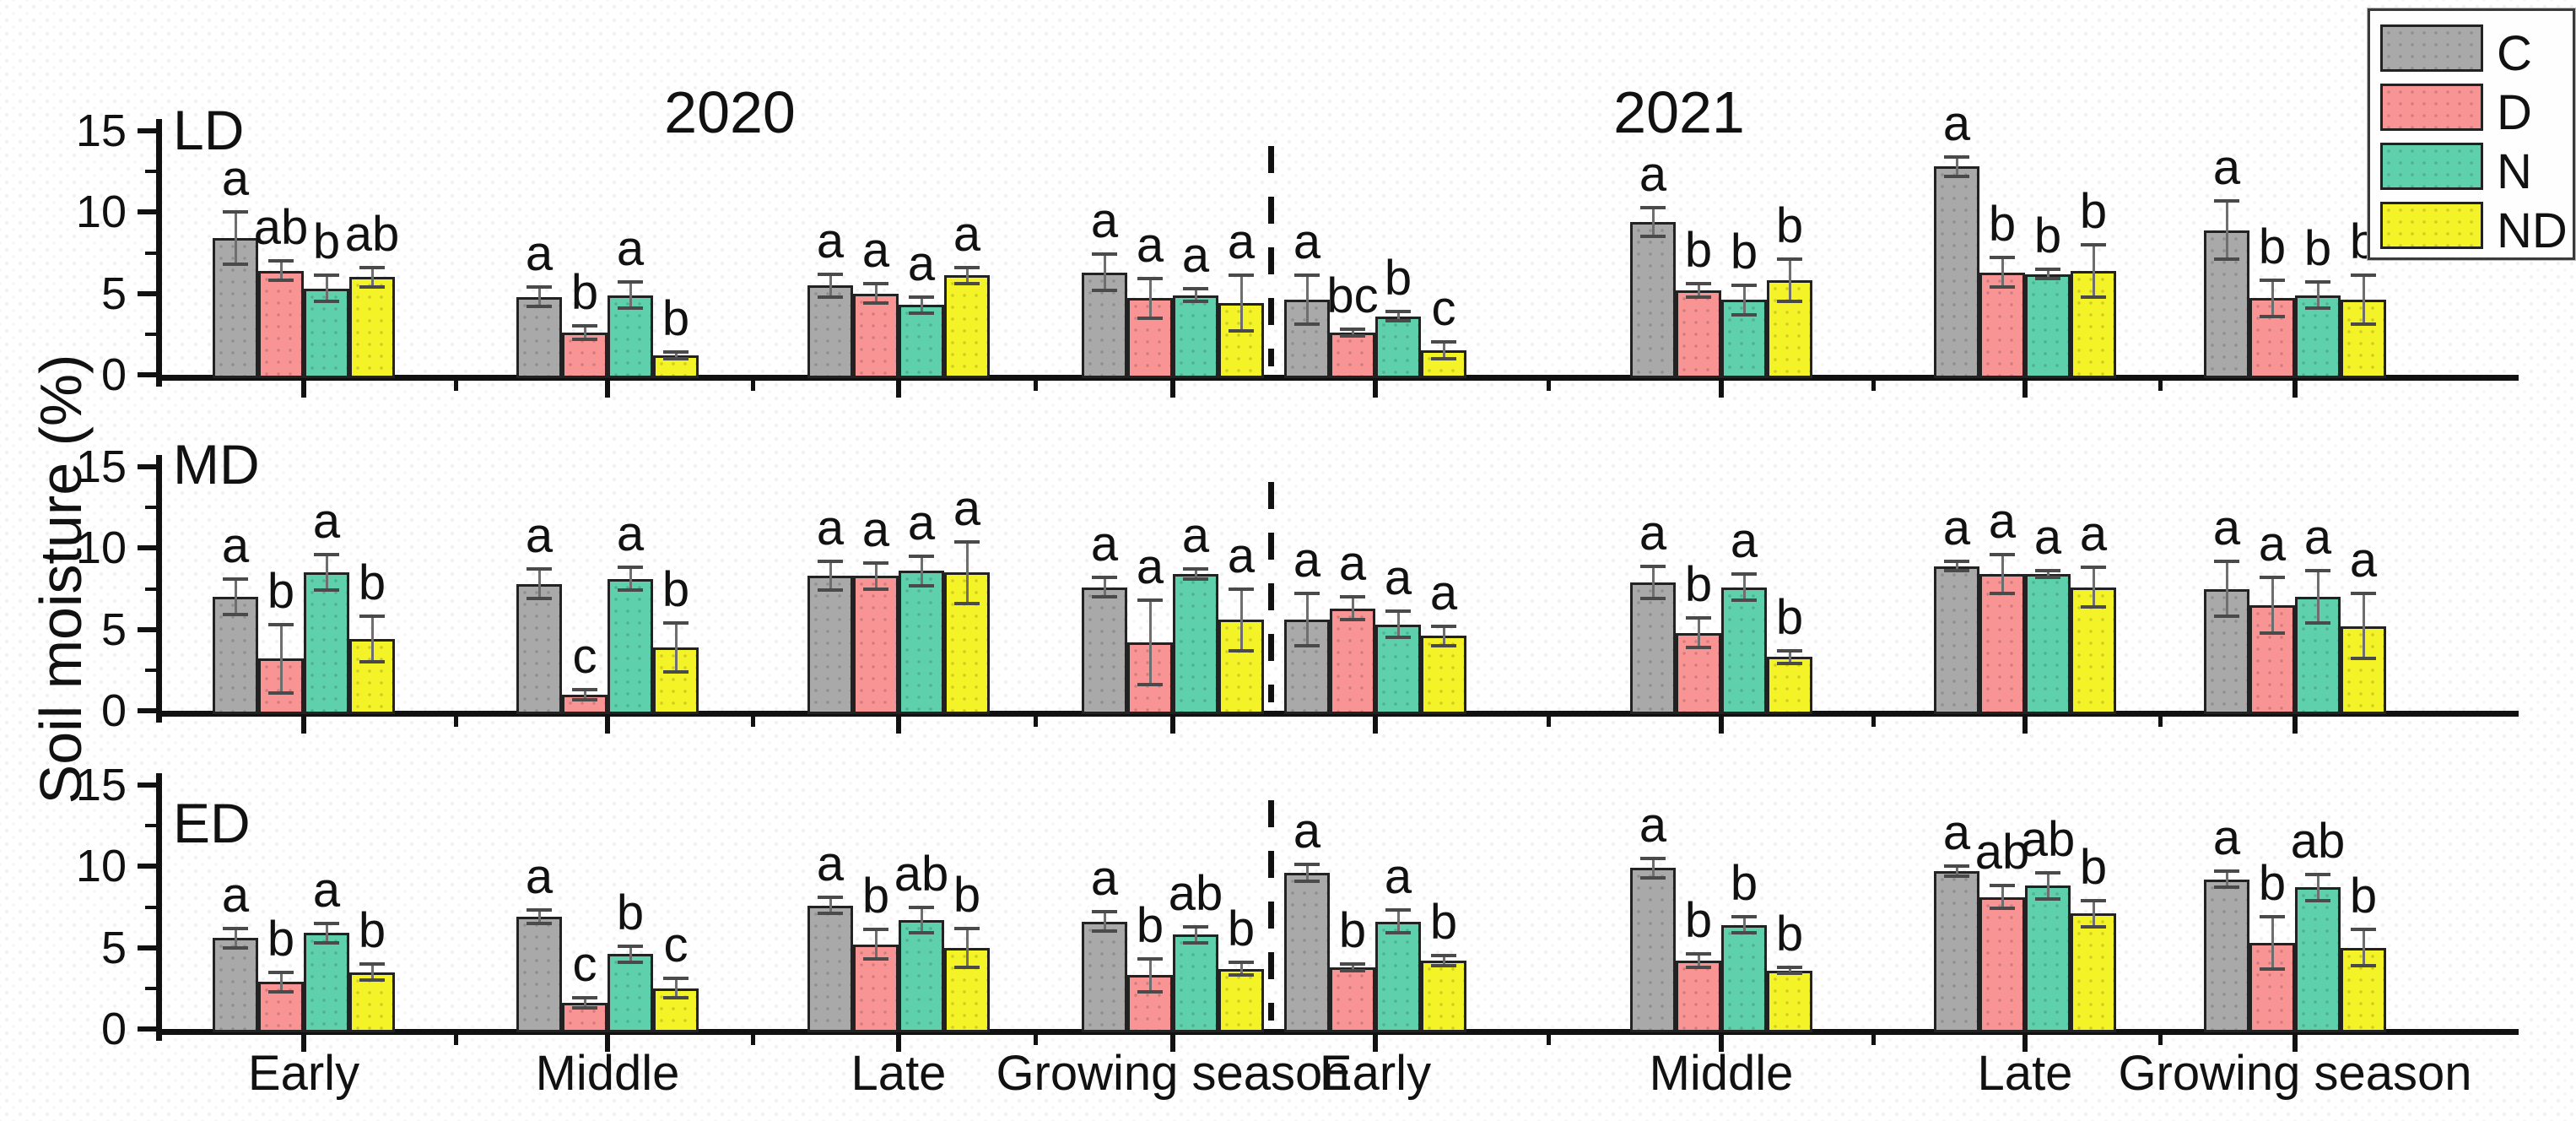 This screenshot has height=1121, width=2576. What do you see at coordinates (1352, 355) in the screenshot?
I see `bar-D` at bounding box center [1352, 355].